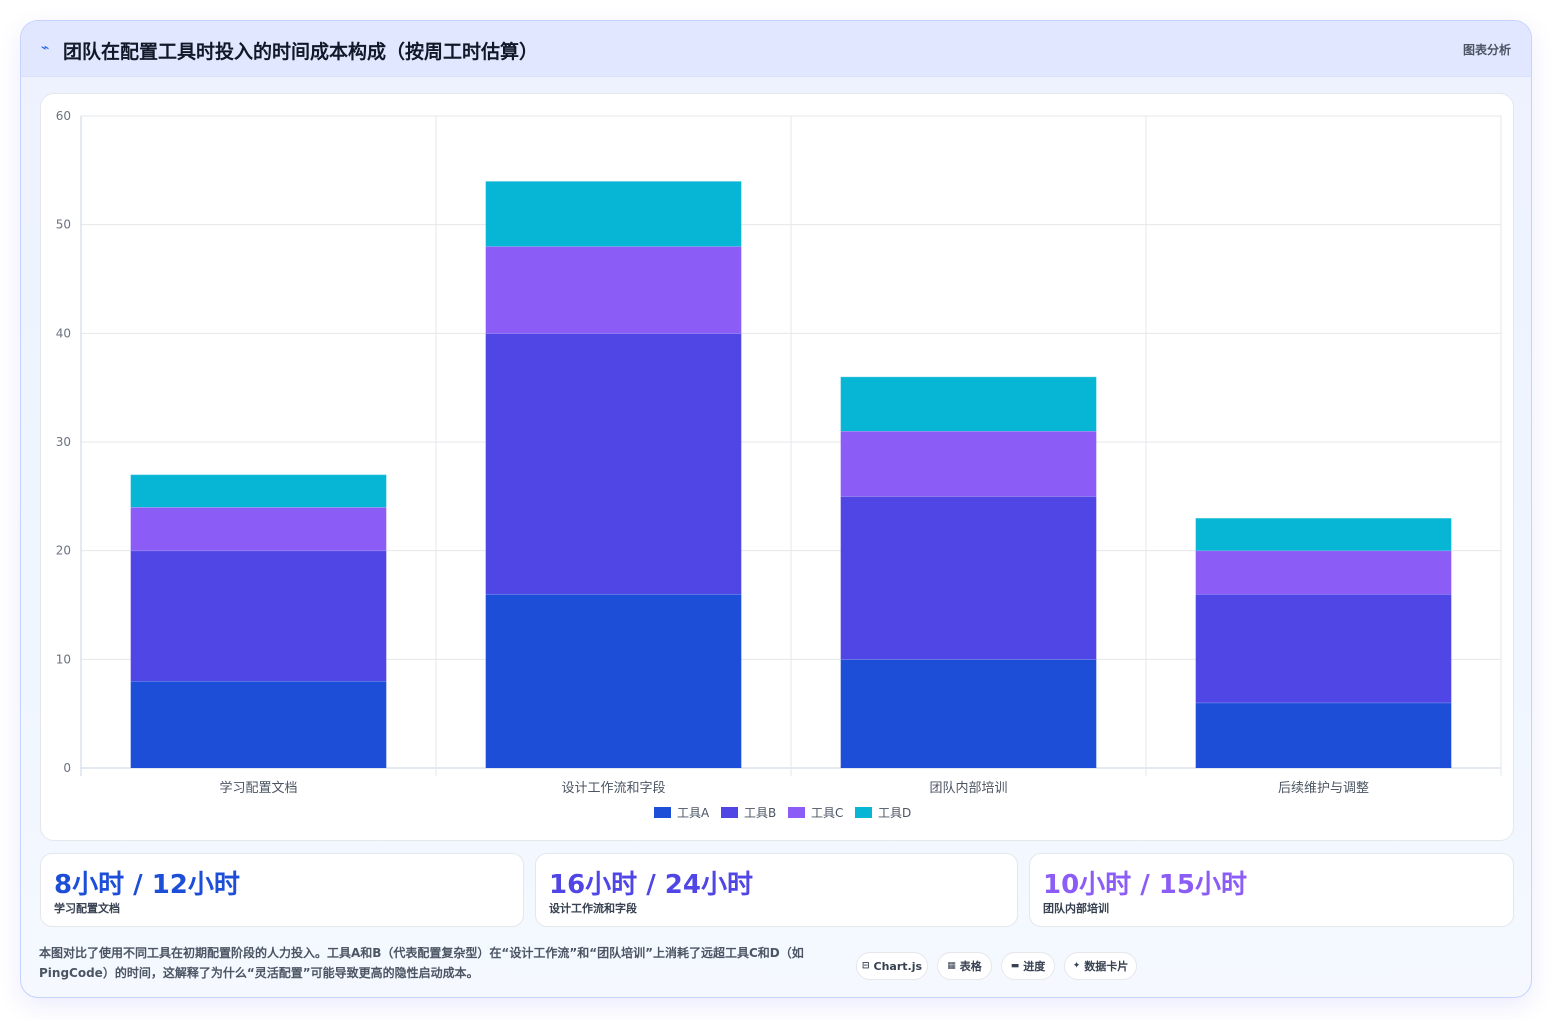 The image size is (1552, 1020). What do you see at coordinates (63, 116) in the screenshot?
I see `y-tick-label: 60` at bounding box center [63, 116].